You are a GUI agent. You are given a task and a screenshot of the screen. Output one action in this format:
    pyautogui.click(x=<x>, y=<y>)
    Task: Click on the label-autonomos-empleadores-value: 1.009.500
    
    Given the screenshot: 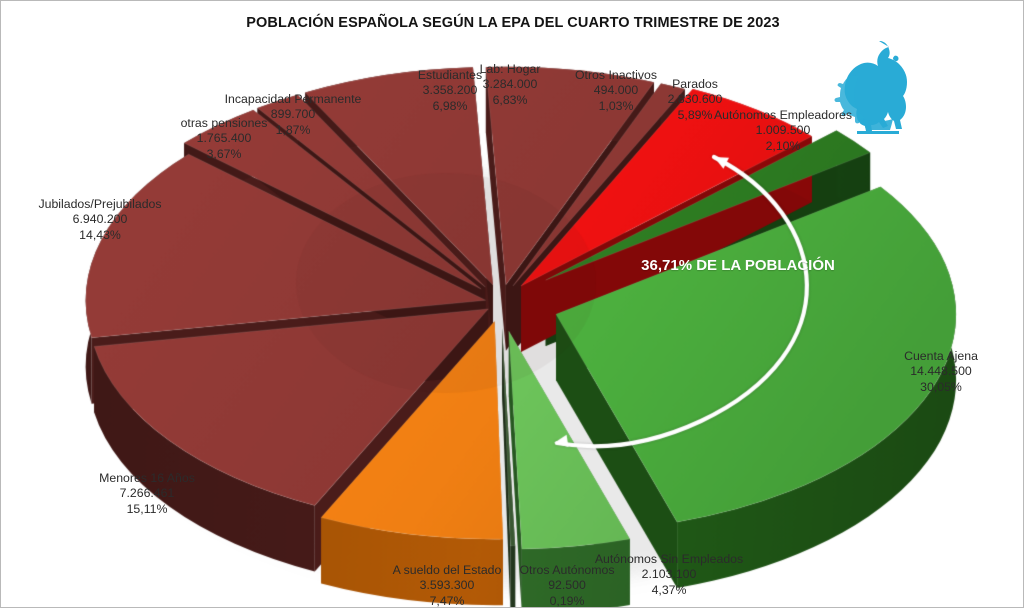 What is the action you would take?
    pyautogui.click(x=783, y=130)
    